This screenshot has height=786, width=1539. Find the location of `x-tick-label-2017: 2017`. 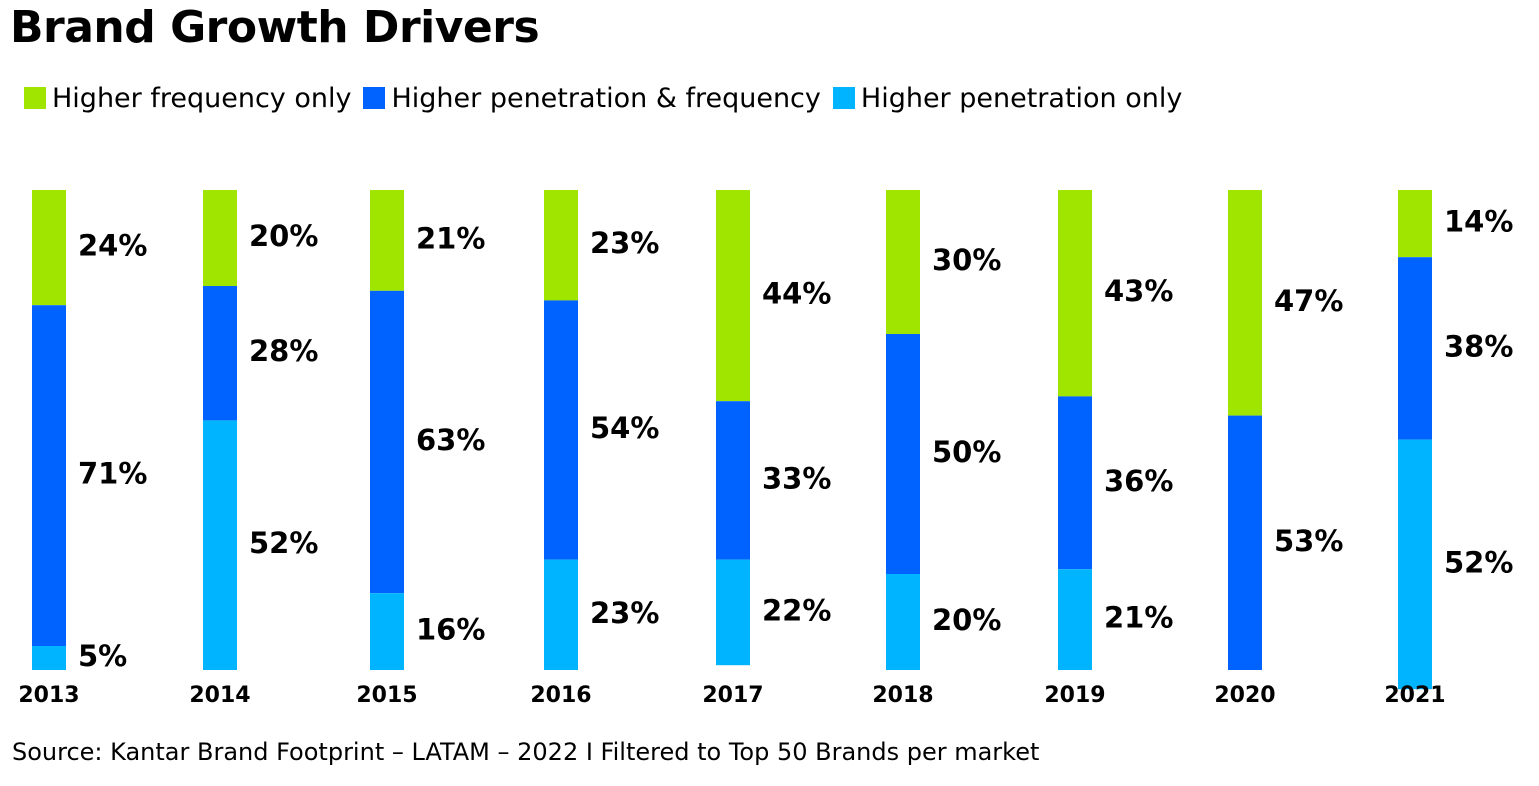

x-tick-label-2017: 2017 is located at coordinates (732, 695).